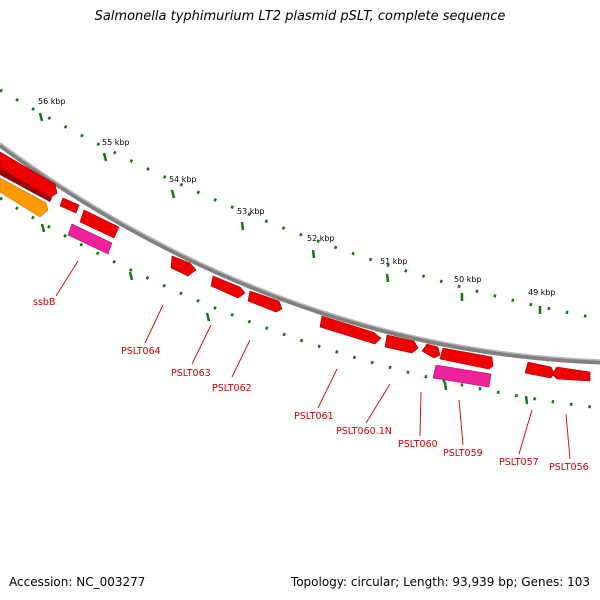 The width and height of the screenshot is (600, 600). I want to click on gene-label-pslt060-1n: PSLT060.1N, so click(364, 431).